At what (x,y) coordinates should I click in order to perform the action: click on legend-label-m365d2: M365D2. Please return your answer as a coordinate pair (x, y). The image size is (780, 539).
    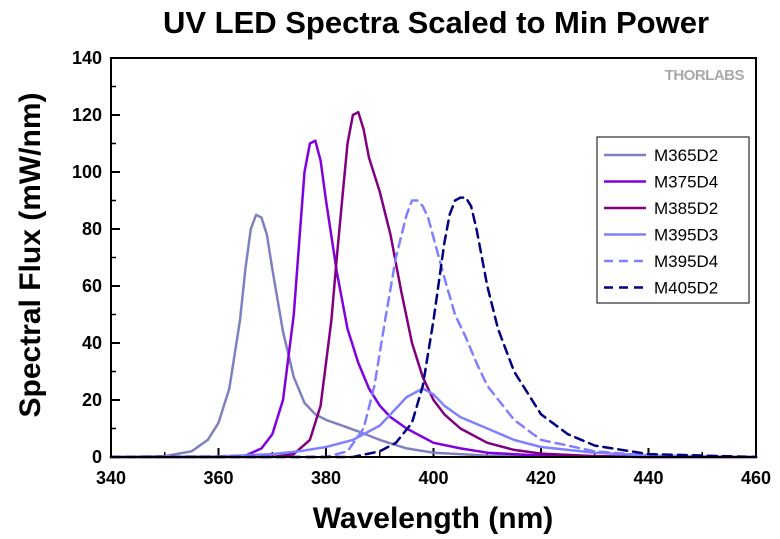
    Looking at the image, I should click on (686, 155).